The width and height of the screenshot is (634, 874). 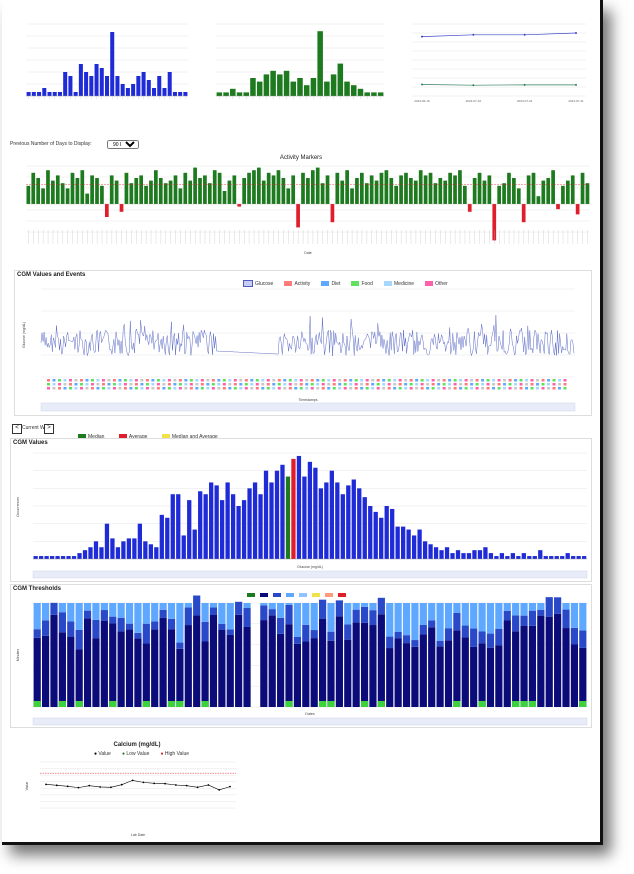 I want to click on legend-food-label: Food, so click(x=367, y=283).